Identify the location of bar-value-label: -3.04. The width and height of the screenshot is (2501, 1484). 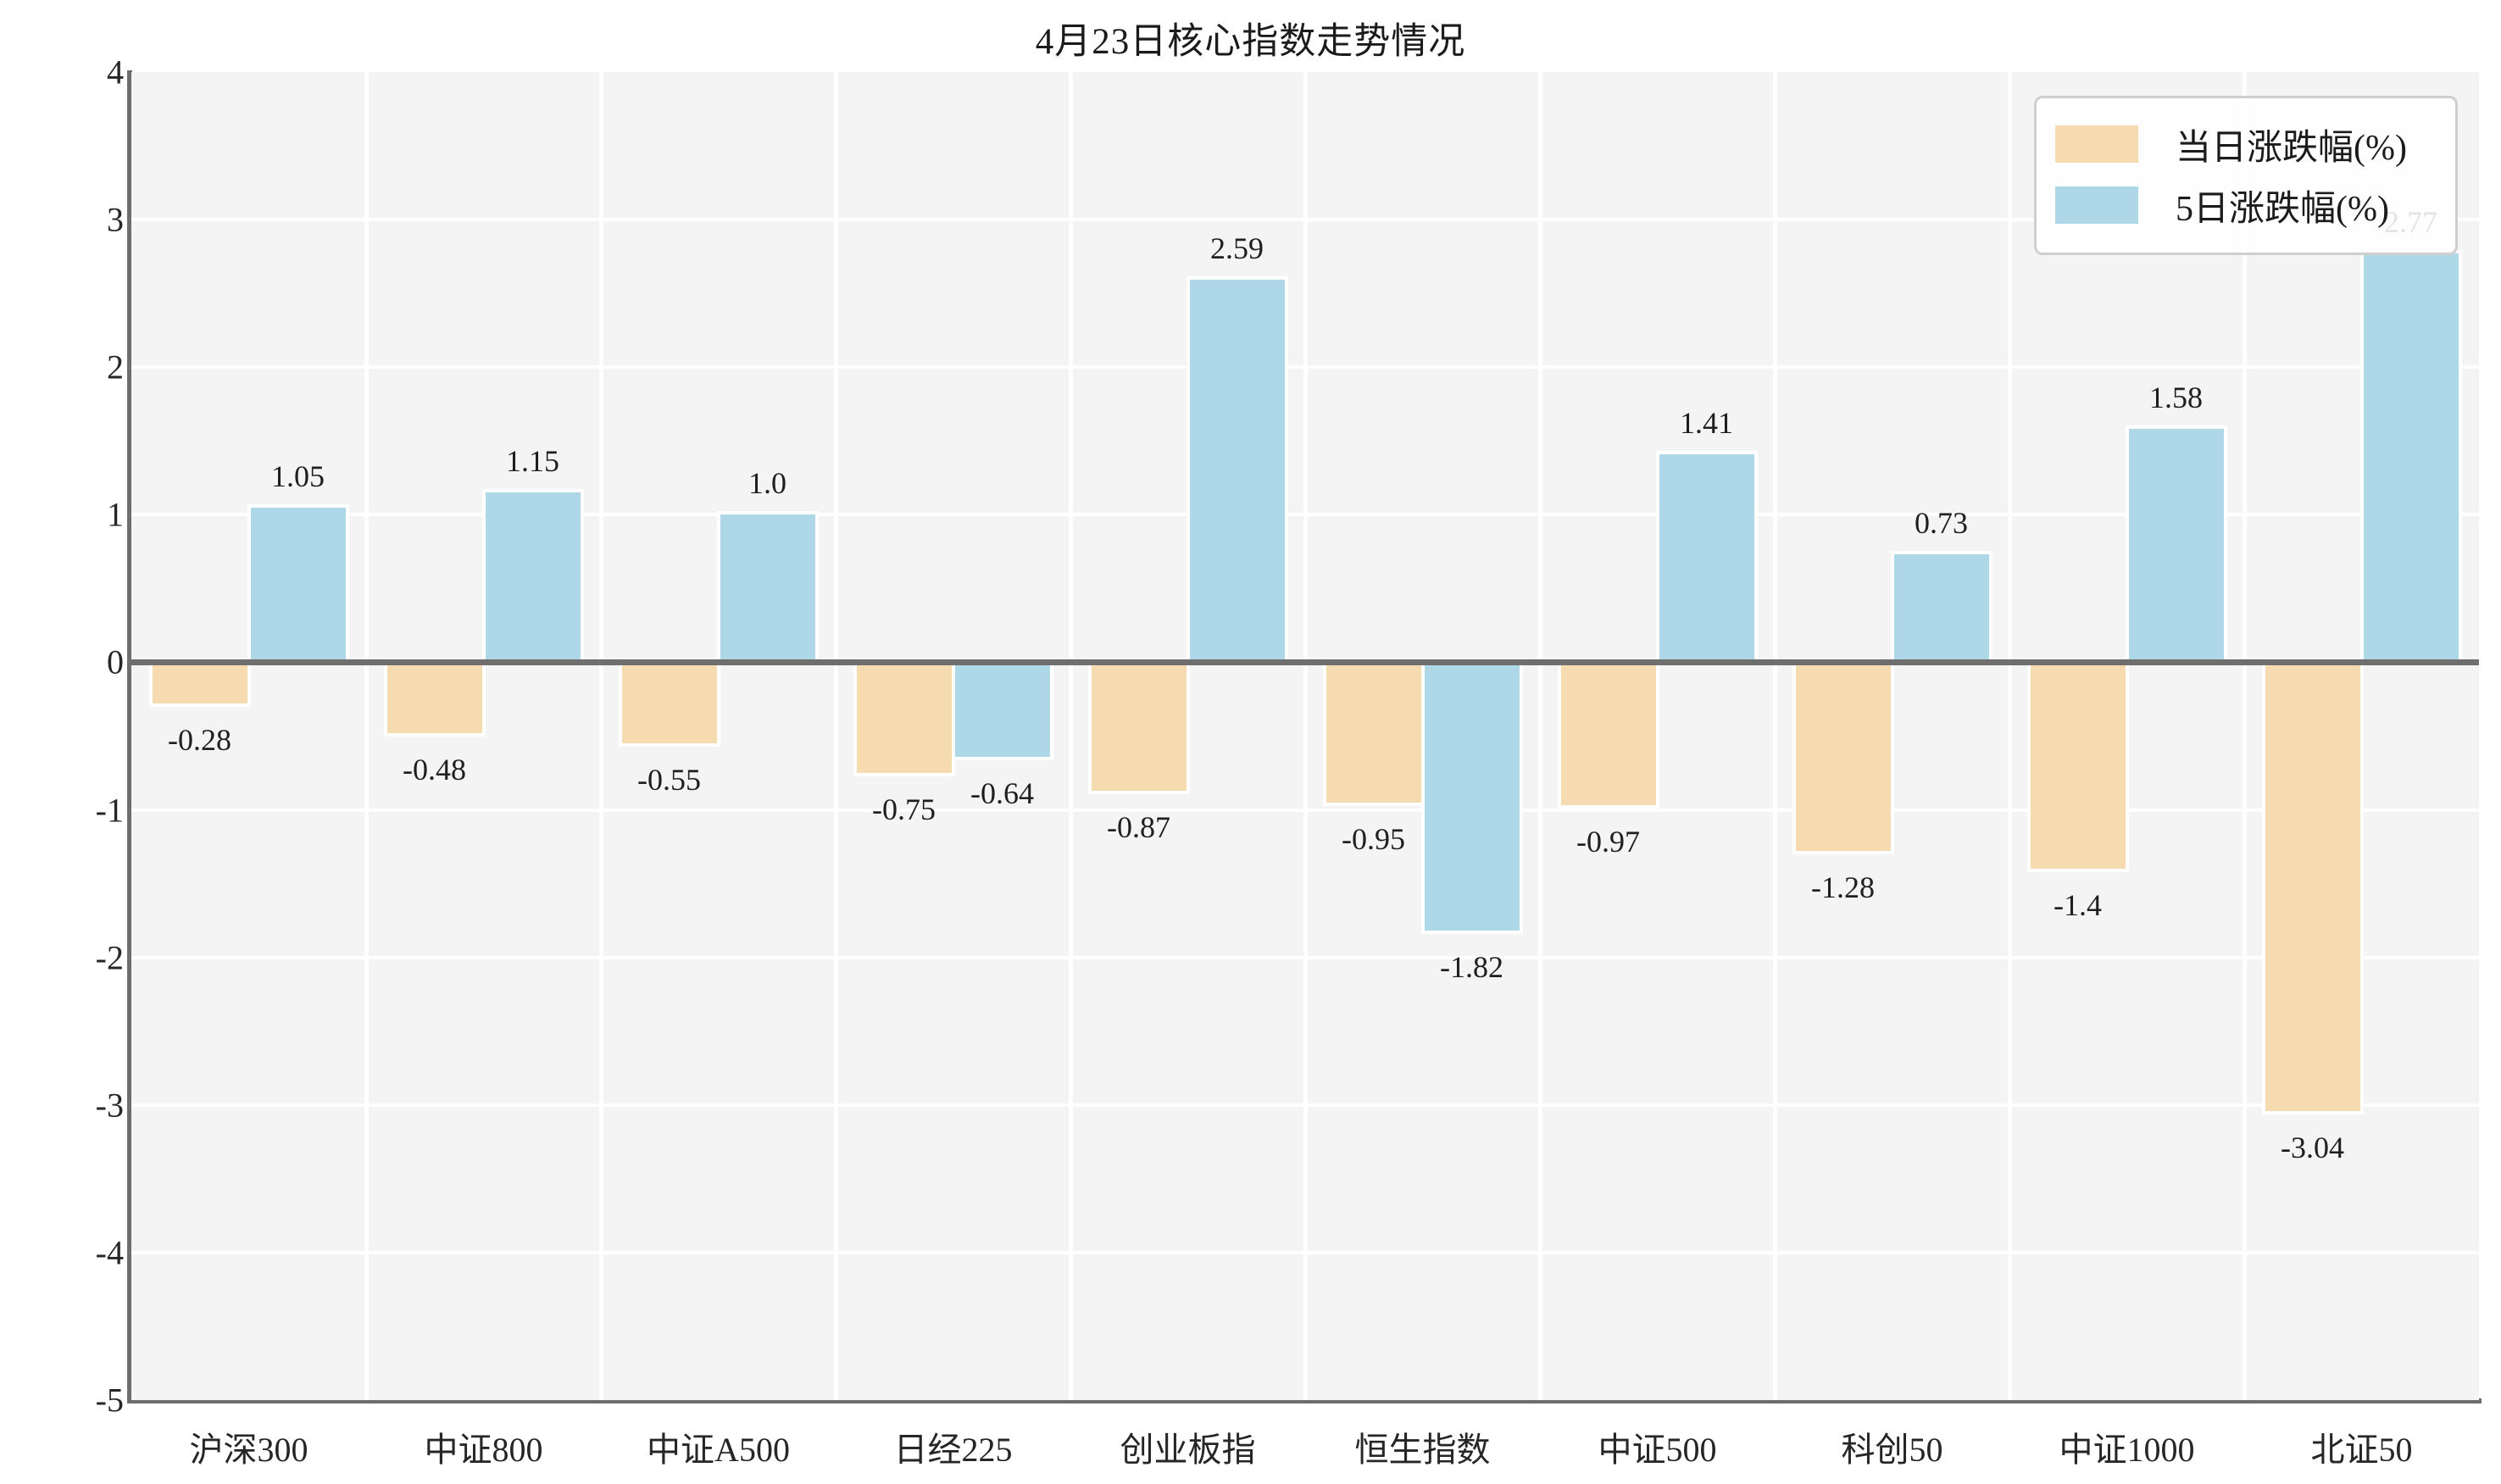
(2312, 1147).